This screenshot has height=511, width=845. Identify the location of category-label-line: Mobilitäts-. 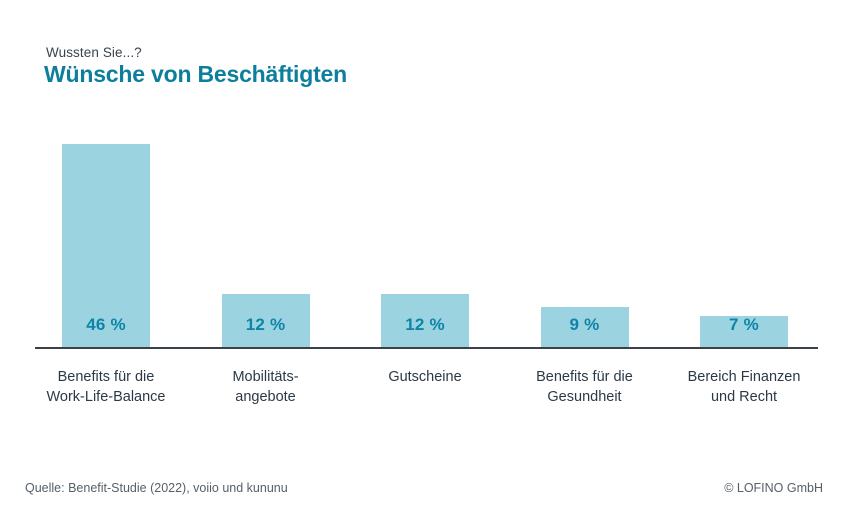
(265, 377).